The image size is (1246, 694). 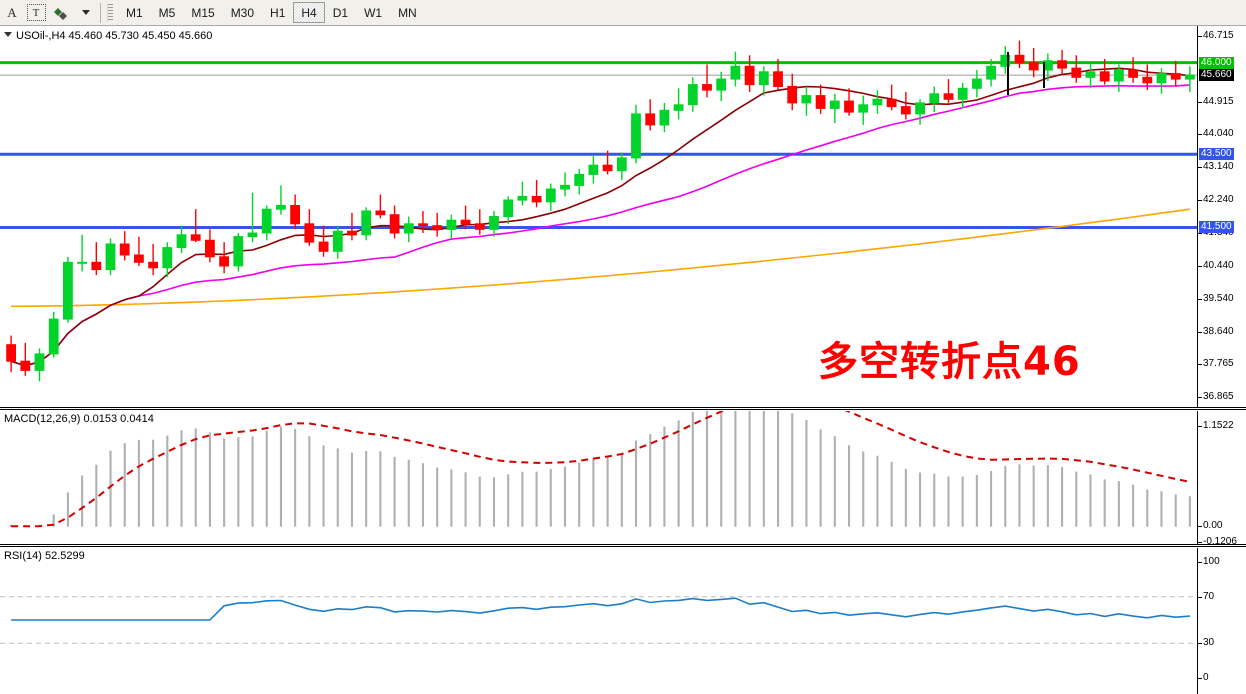 What do you see at coordinates (12, 12) in the screenshot?
I see `letter-a-icon: A` at bounding box center [12, 12].